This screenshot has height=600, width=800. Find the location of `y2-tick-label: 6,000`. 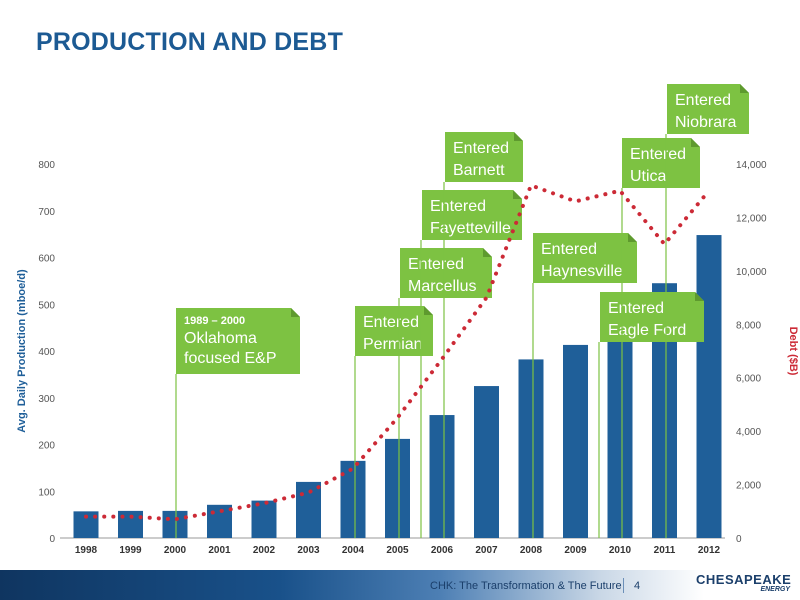

y2-tick-label: 6,000 is located at coordinates (748, 379).